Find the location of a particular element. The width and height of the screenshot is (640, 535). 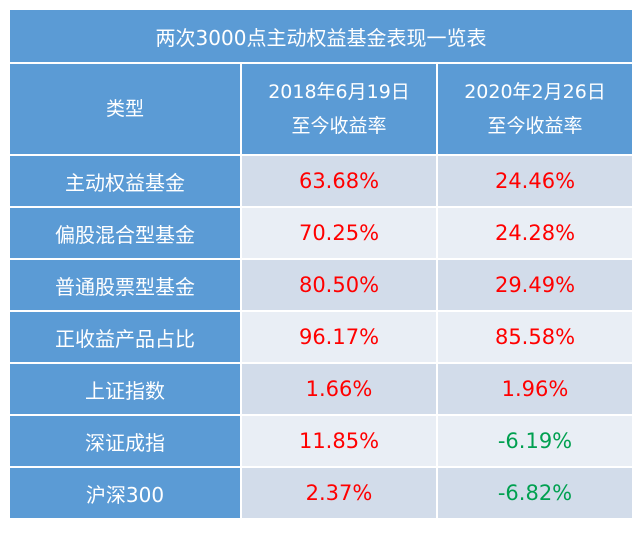

value-2020: 24.28% is located at coordinates (535, 233).